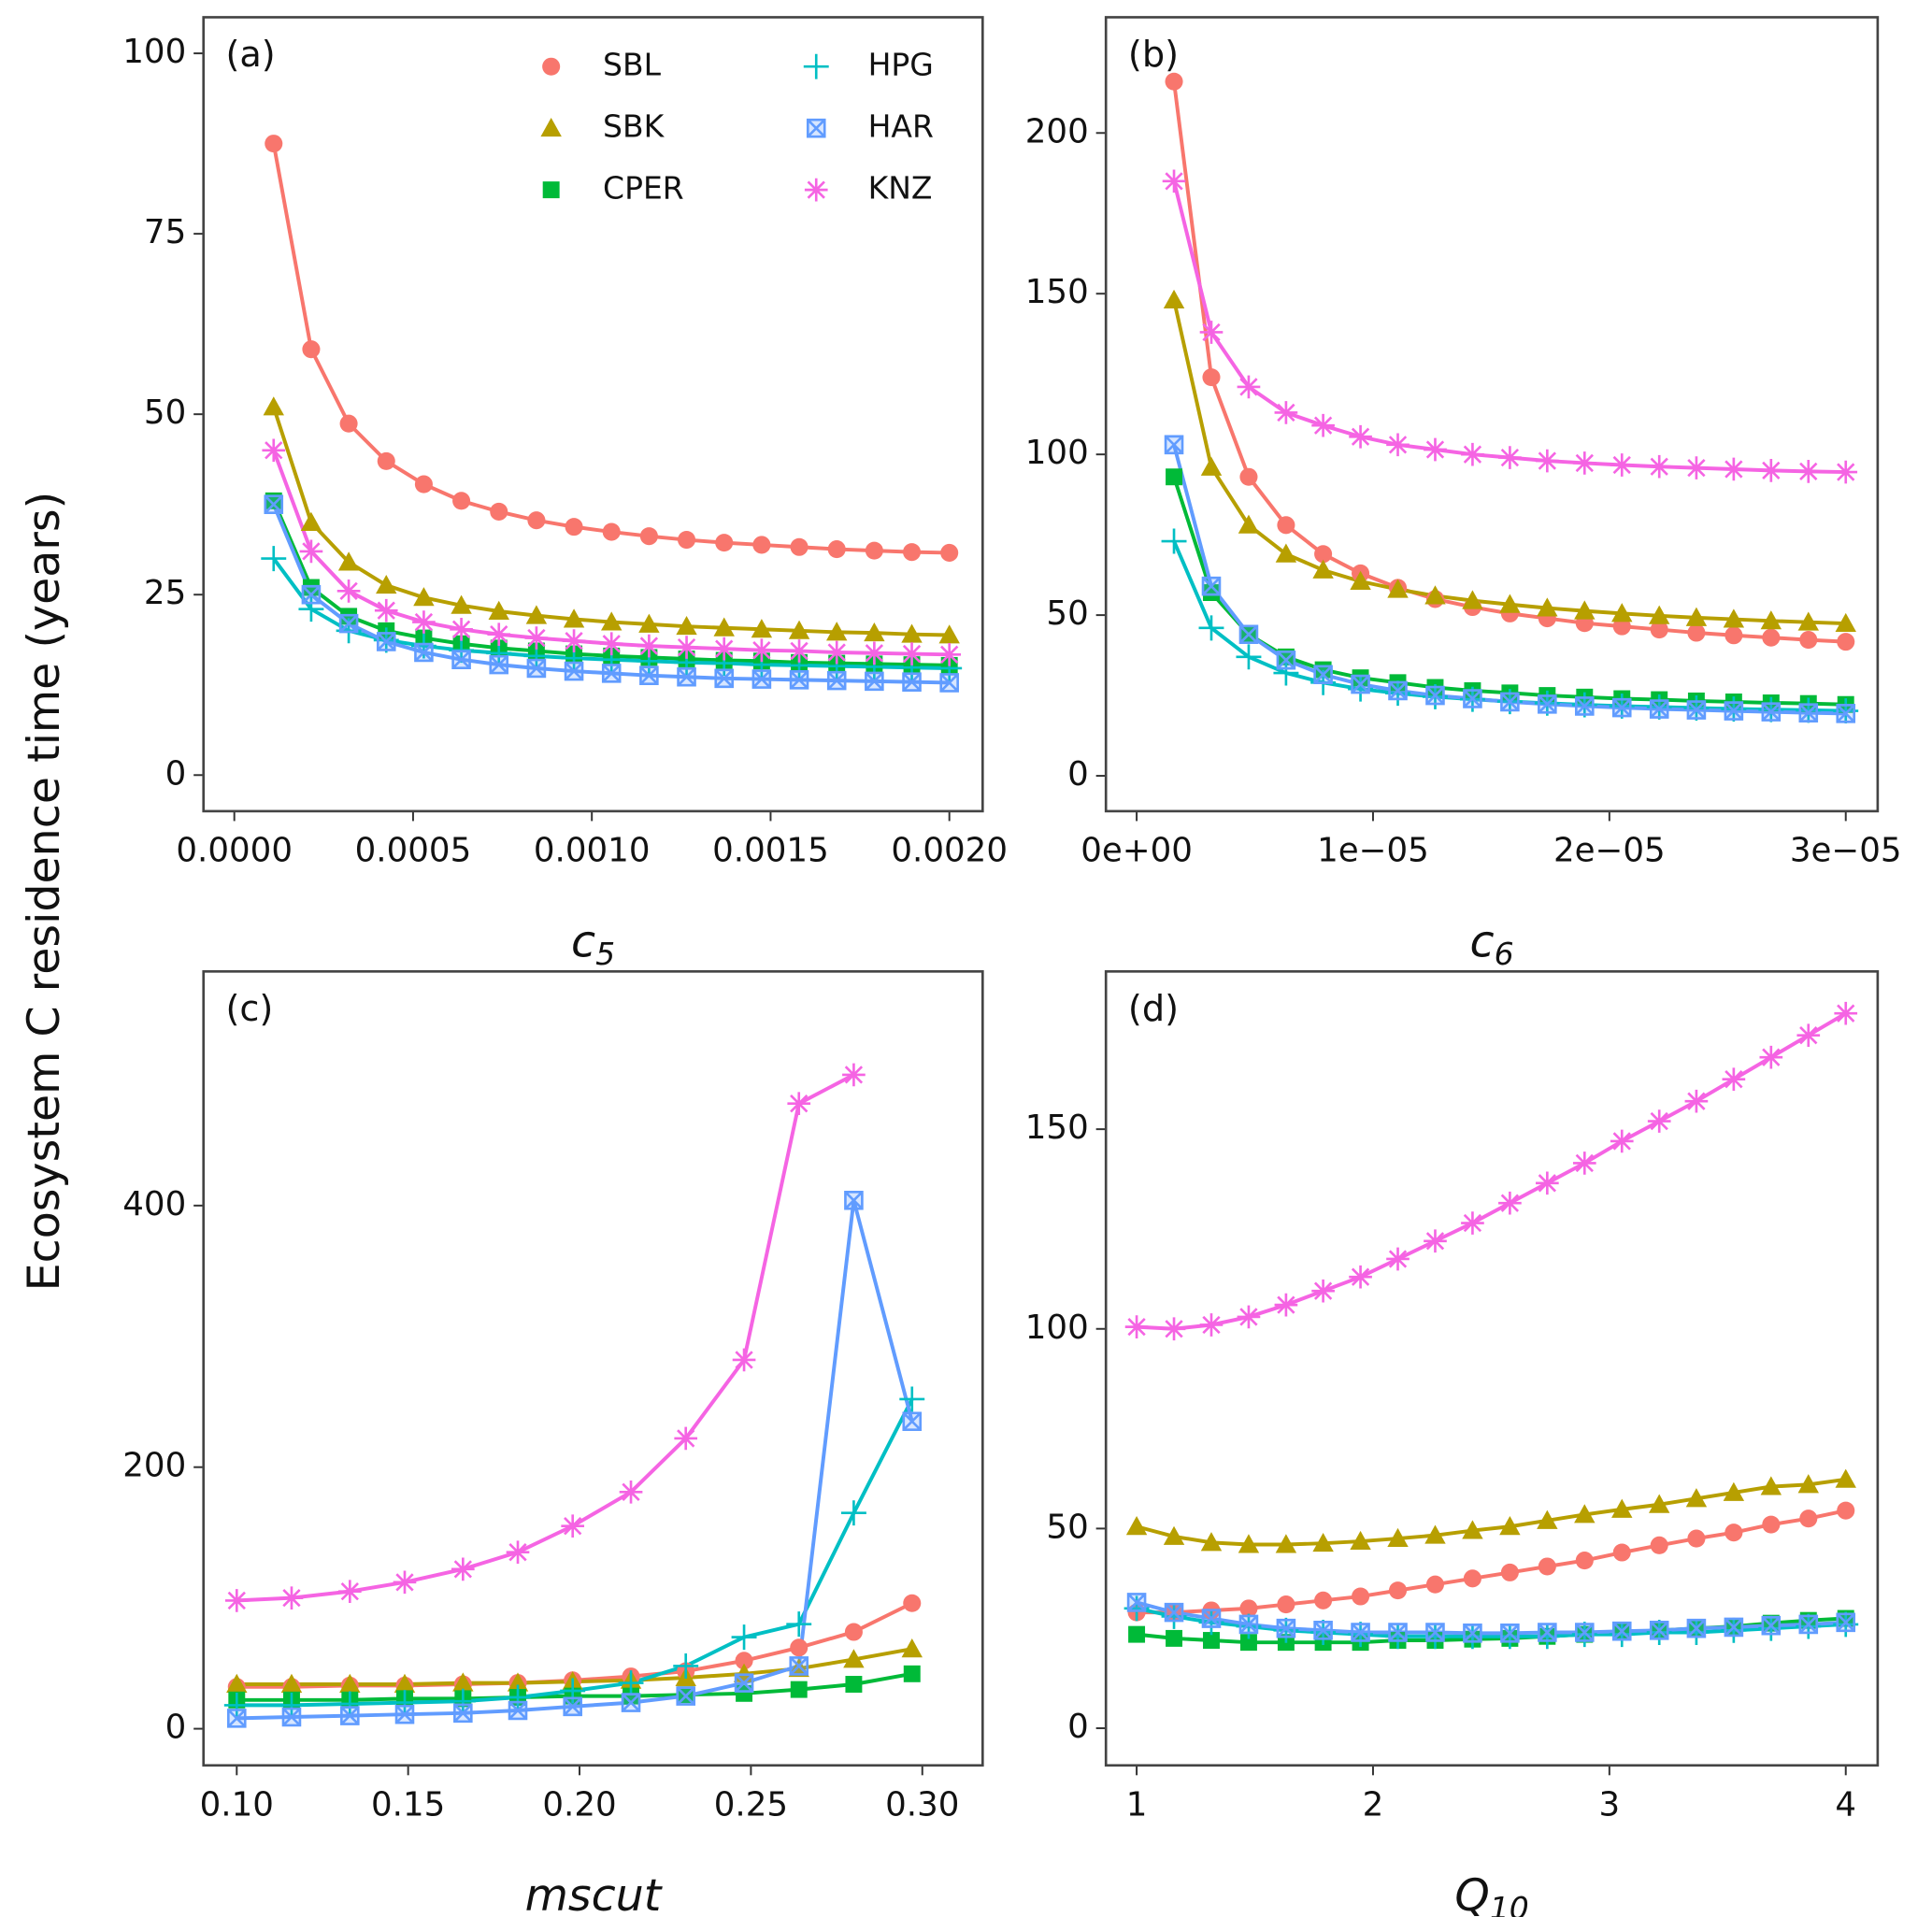 This screenshot has width=1932, height=1917. I want to click on x-tick-label: 0.0015, so click(770, 850).